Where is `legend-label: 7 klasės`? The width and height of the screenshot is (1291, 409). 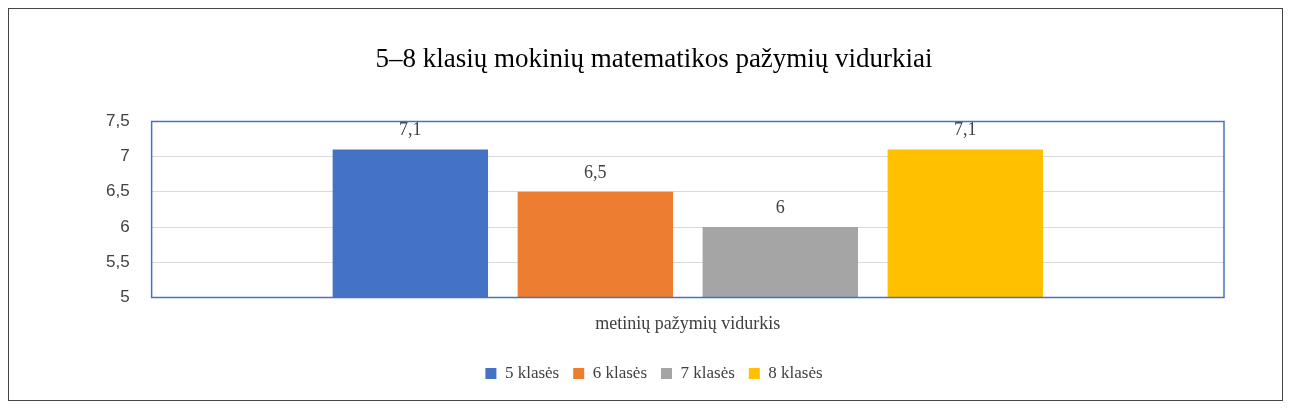 legend-label: 7 klasės is located at coordinates (707, 372).